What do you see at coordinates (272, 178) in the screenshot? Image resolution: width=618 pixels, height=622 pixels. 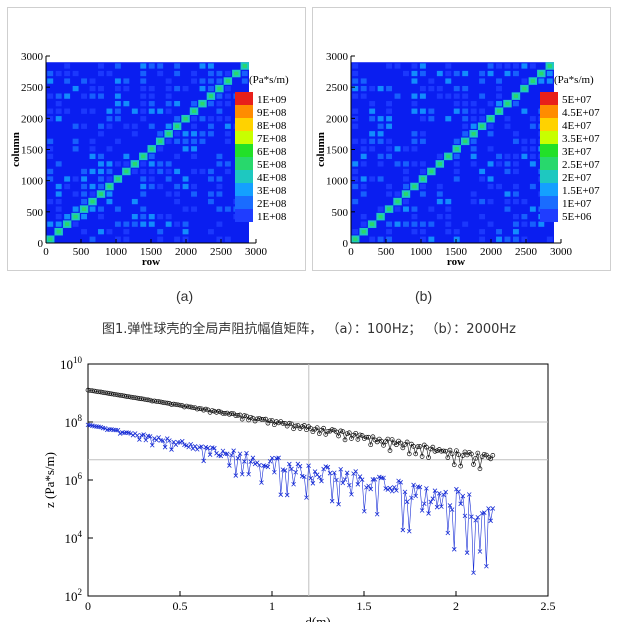 I see `legend-label: 4E+08` at bounding box center [272, 178].